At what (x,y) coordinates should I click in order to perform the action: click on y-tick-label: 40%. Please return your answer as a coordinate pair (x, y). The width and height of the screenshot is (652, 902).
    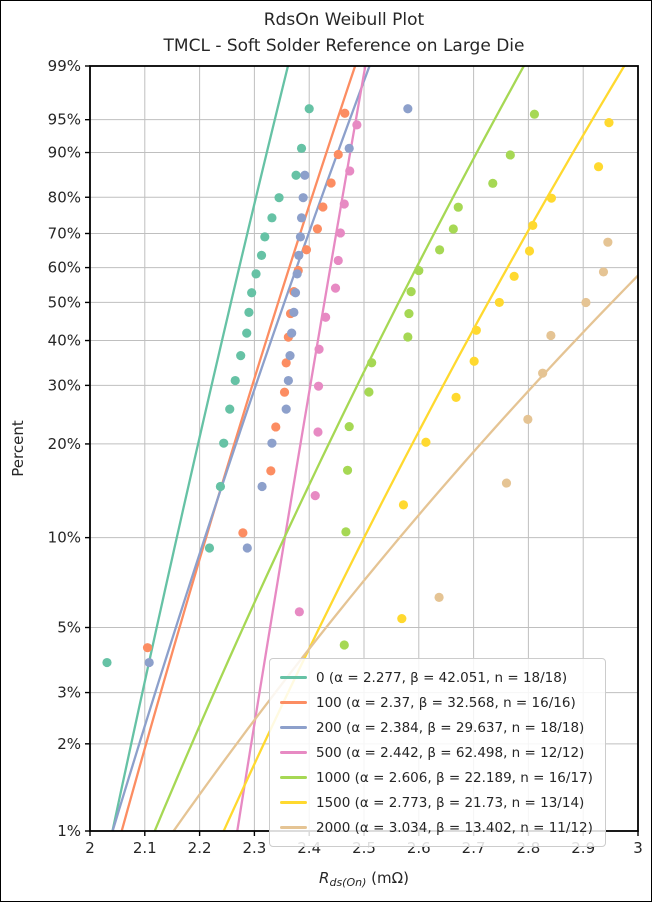
    Looking at the image, I should click on (64, 341).